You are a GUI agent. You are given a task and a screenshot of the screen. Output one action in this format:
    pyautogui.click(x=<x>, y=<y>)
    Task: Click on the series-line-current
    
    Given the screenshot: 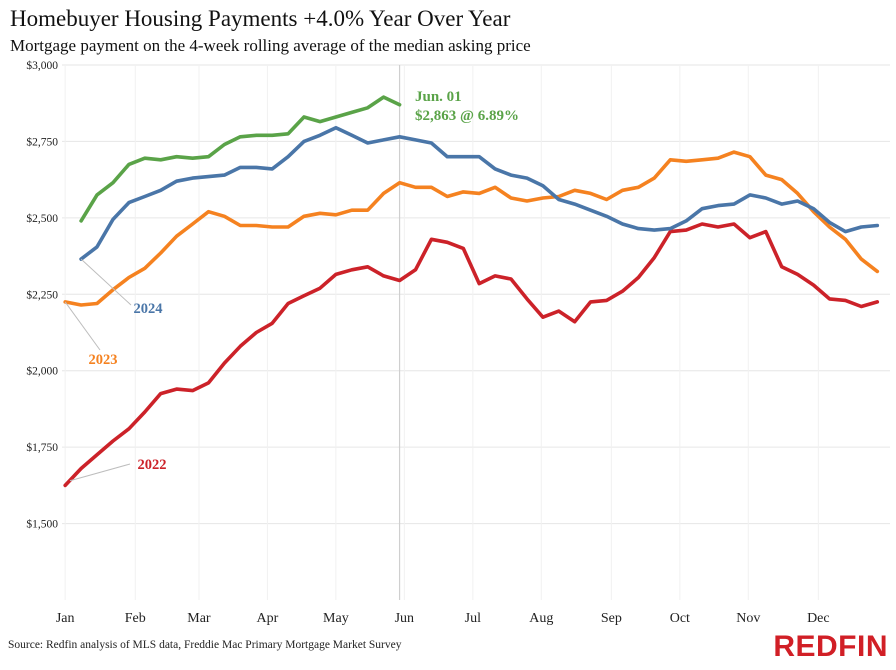 What is the action you would take?
    pyautogui.click(x=240, y=159)
    